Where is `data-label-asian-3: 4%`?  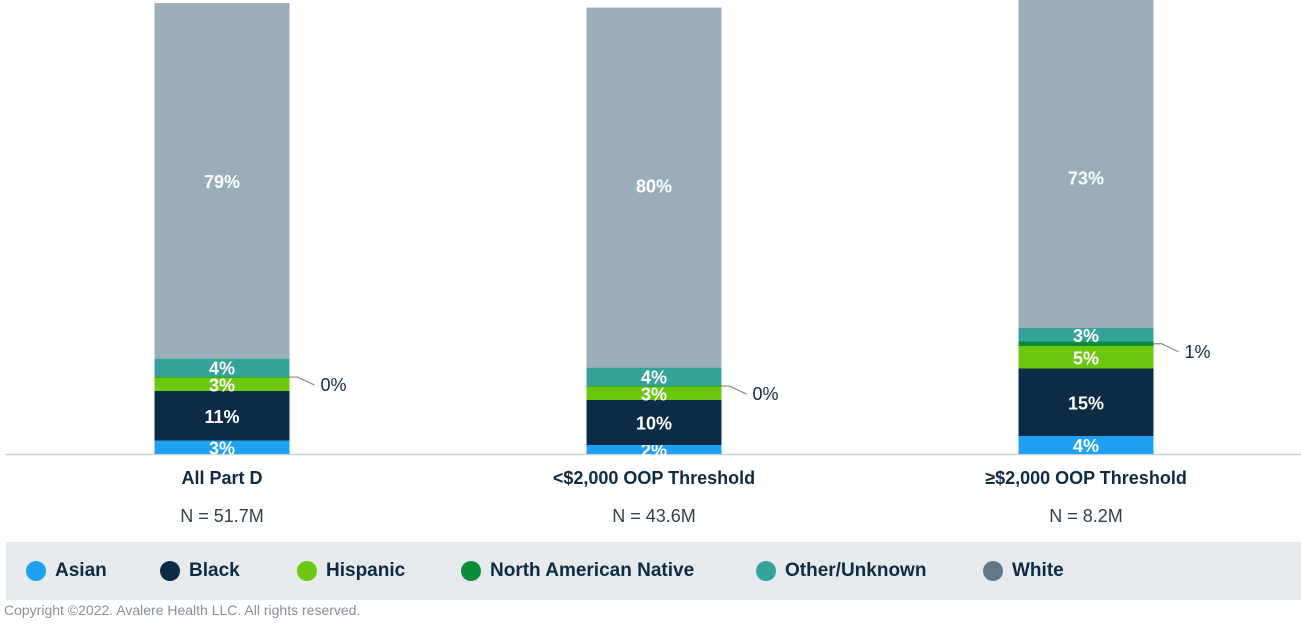 data-label-asian-3: 4% is located at coordinates (1086, 446).